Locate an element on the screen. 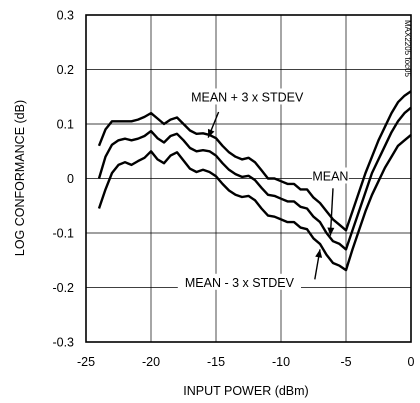 The width and height of the screenshot is (420, 403). y-tick-labels: -0.3 -0.2 -0.1 0 0.1 0.2 0.3 is located at coordinates (63, 179).